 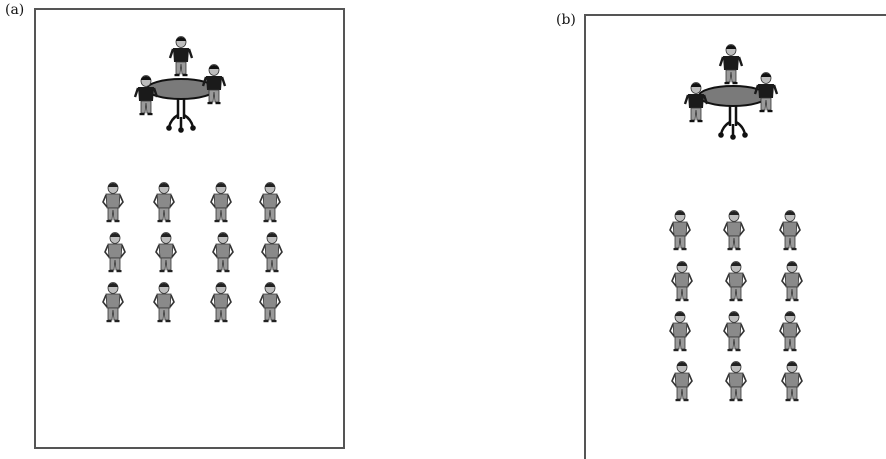 I want to click on panel-b-label: (b), so click(x=566, y=20).